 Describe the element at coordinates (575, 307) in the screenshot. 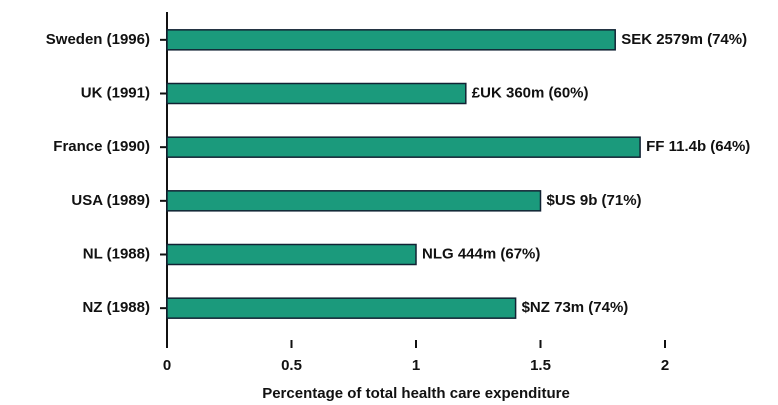

I see `annotation: $NZ 73m (74%)` at that location.